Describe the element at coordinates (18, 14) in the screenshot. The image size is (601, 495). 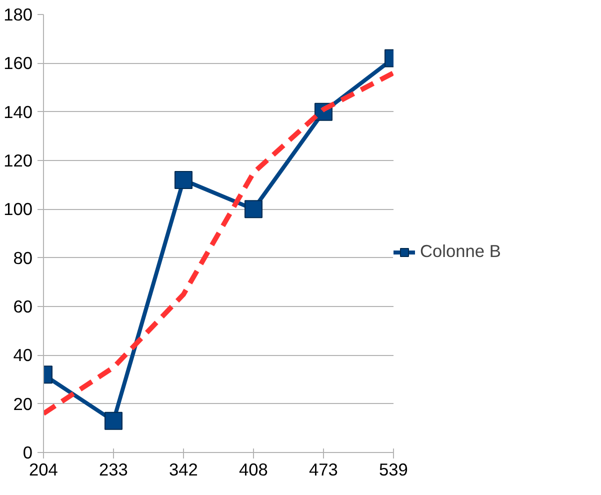
I see `y-tick-label: 180` at that location.